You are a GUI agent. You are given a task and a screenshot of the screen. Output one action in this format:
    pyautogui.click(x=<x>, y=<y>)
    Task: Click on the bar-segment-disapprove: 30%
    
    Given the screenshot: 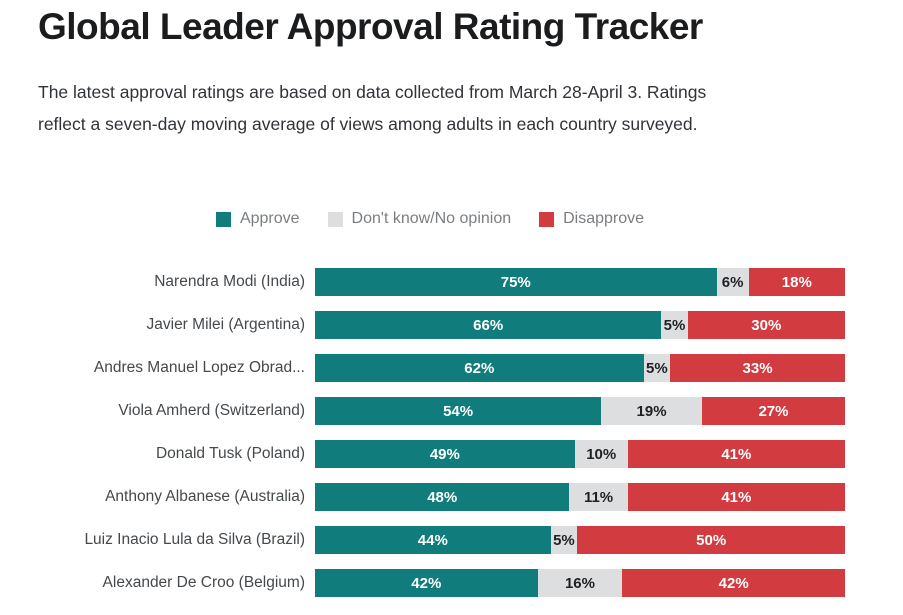 What is the action you would take?
    pyautogui.click(x=766, y=325)
    